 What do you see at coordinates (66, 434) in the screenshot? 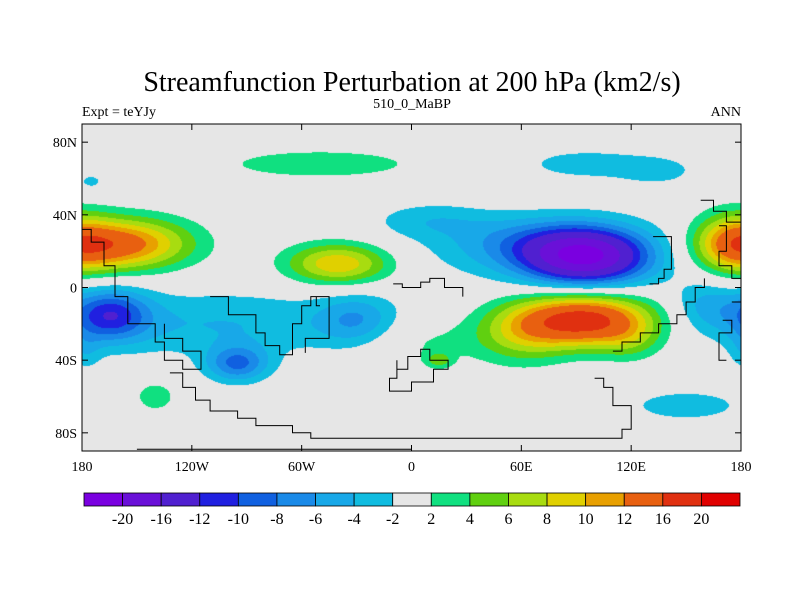
I see `y-tick-label: 80S` at bounding box center [66, 434].